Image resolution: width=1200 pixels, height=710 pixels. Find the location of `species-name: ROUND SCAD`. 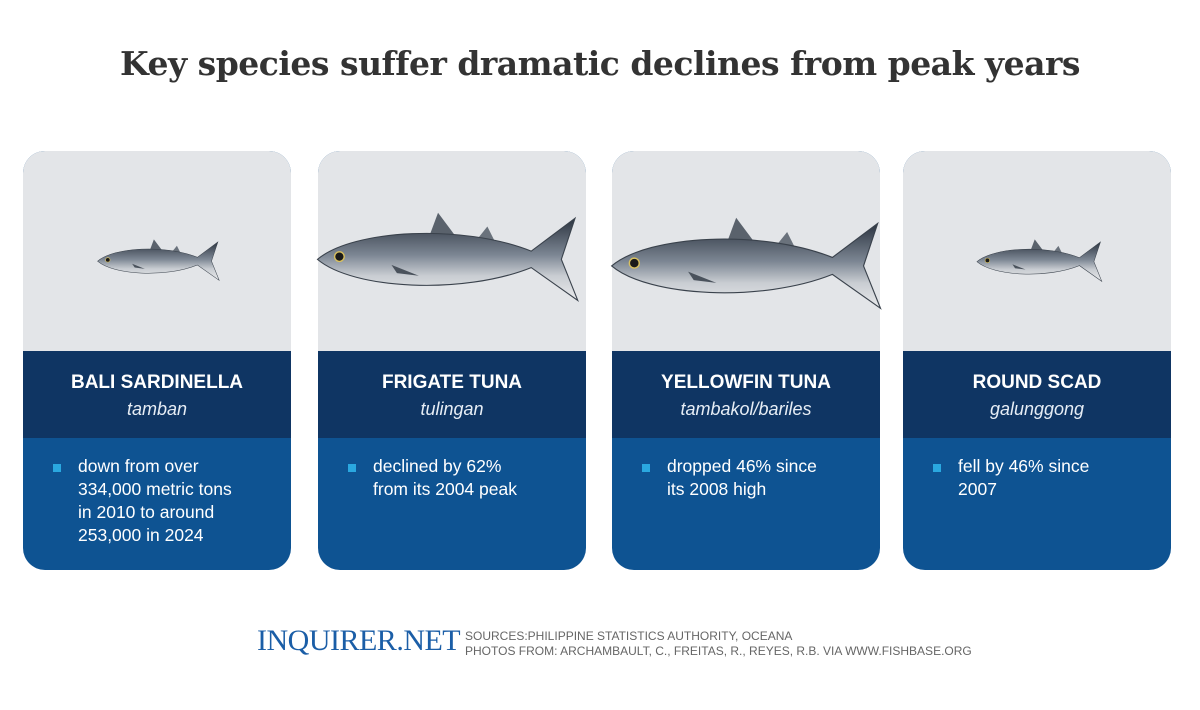

species-name: ROUND SCAD is located at coordinates (1037, 382).